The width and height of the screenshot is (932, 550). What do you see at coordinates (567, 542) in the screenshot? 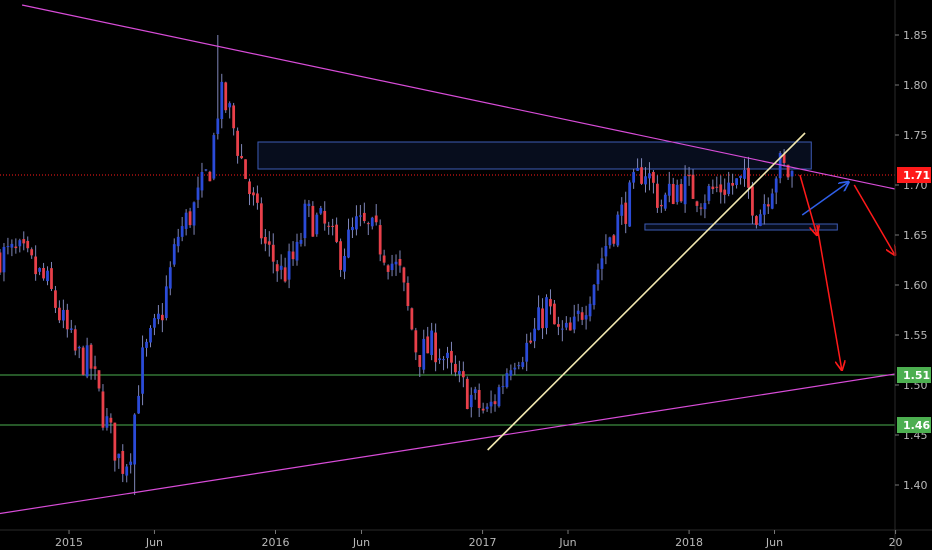
I see `x-tick-label: Jun` at bounding box center [567, 542].